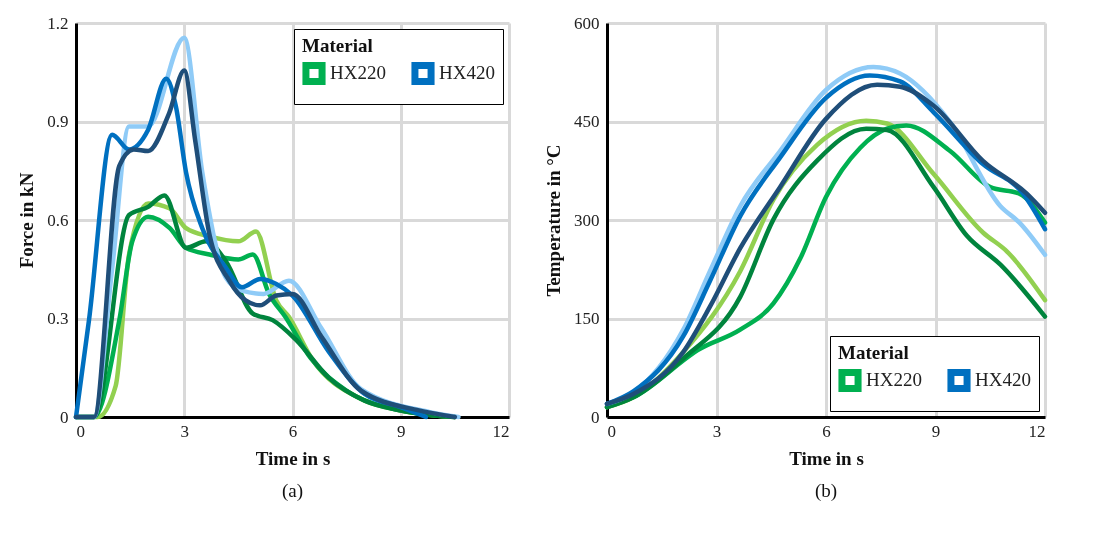 The height and width of the screenshot is (540, 1110). Describe the element at coordinates (587, 318) in the screenshot. I see `y-tick-label: 150` at that location.